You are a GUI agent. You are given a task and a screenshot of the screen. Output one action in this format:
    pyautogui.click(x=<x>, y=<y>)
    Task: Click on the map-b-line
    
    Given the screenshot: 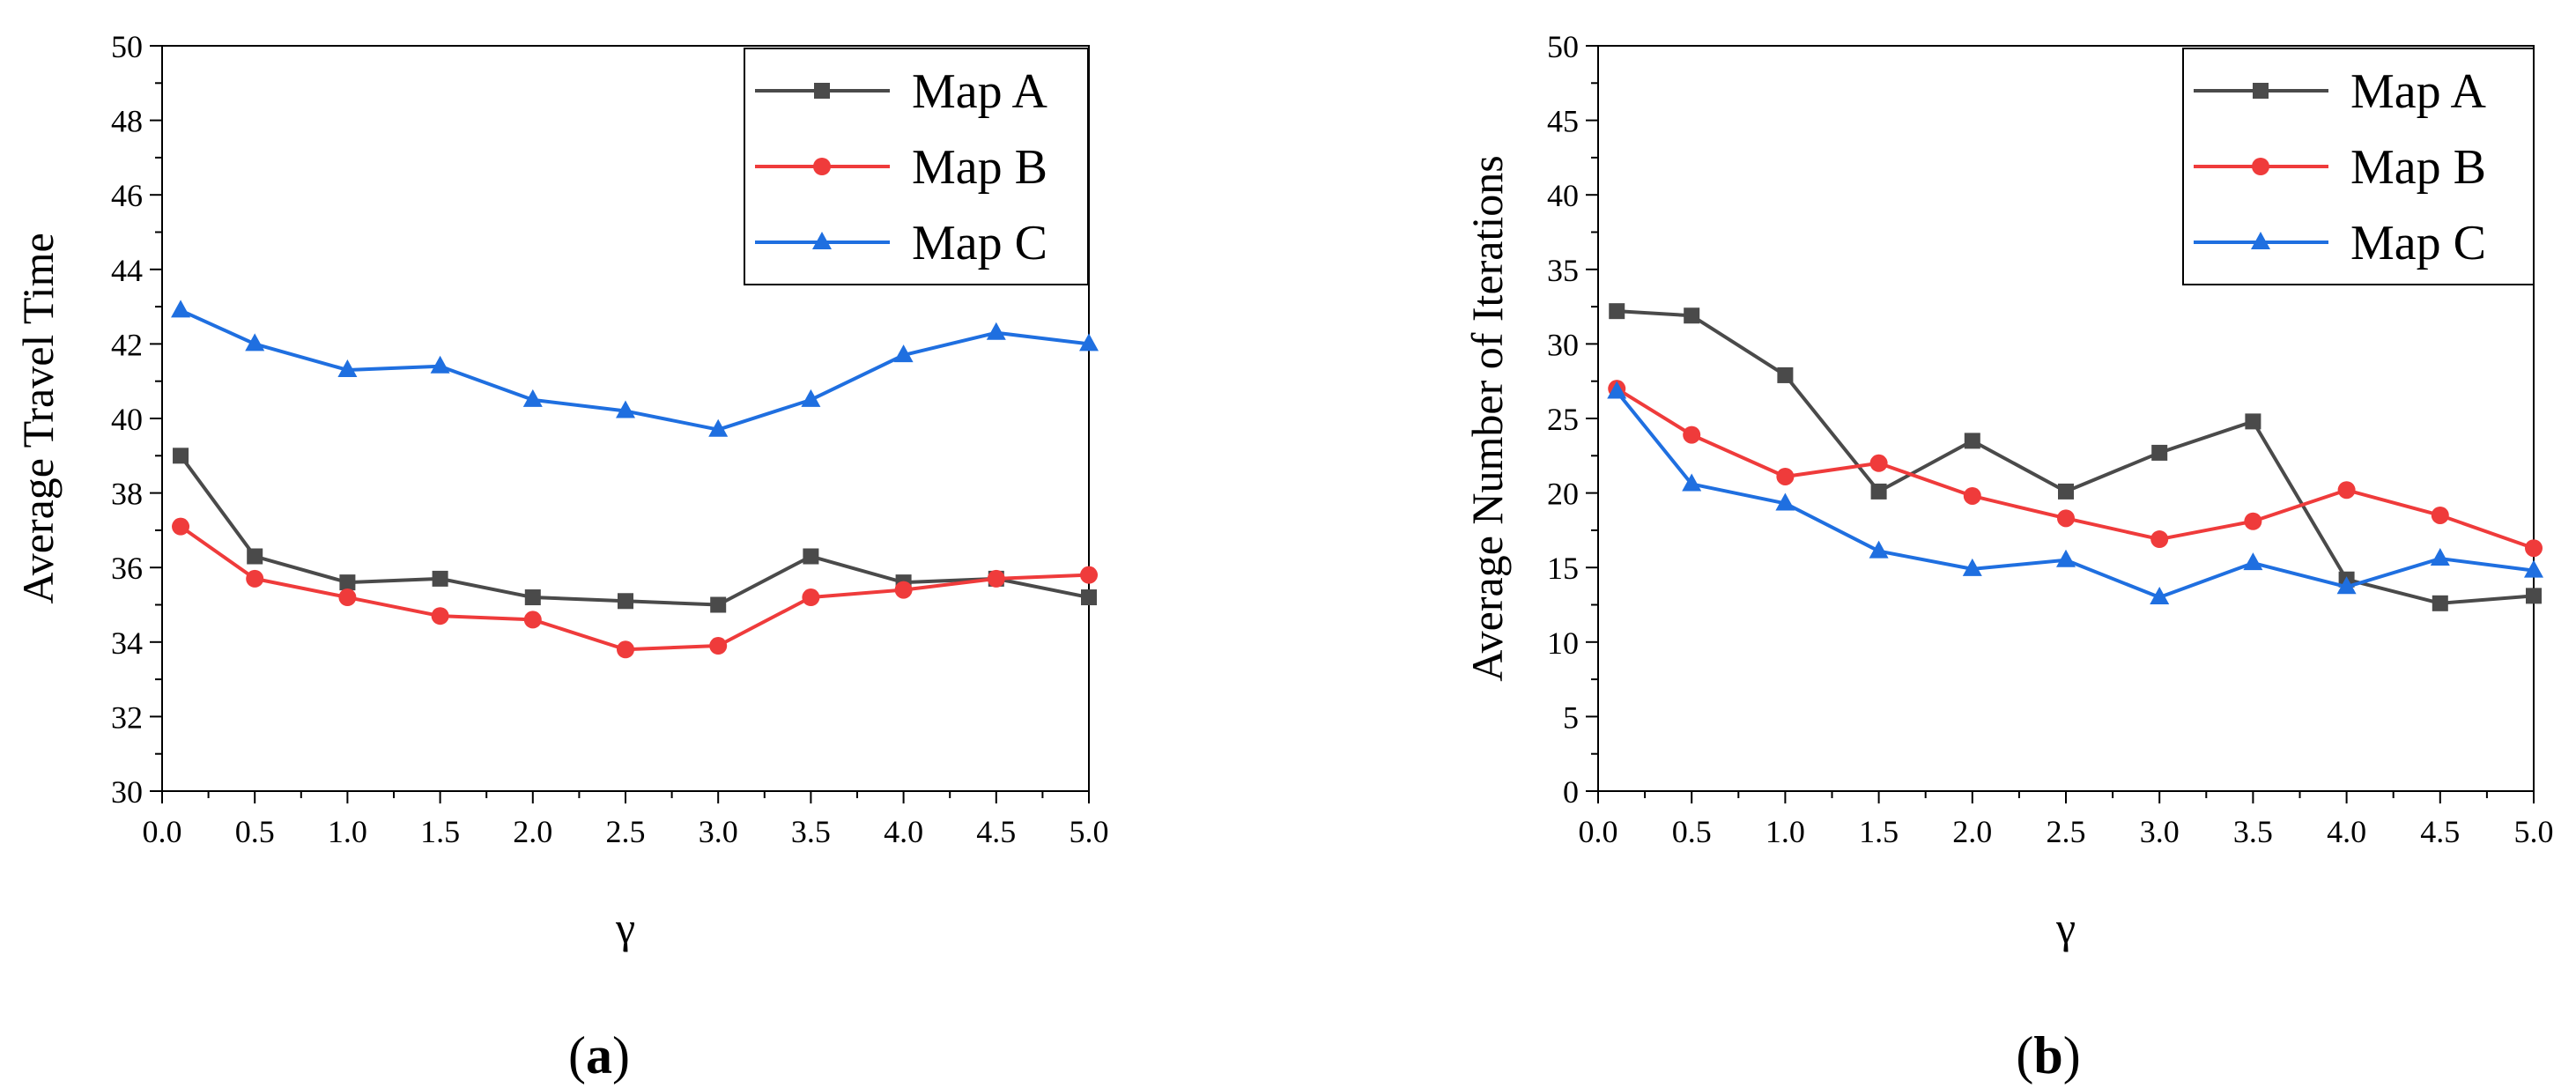 What is the action you would take?
    pyautogui.click(x=634, y=588)
    